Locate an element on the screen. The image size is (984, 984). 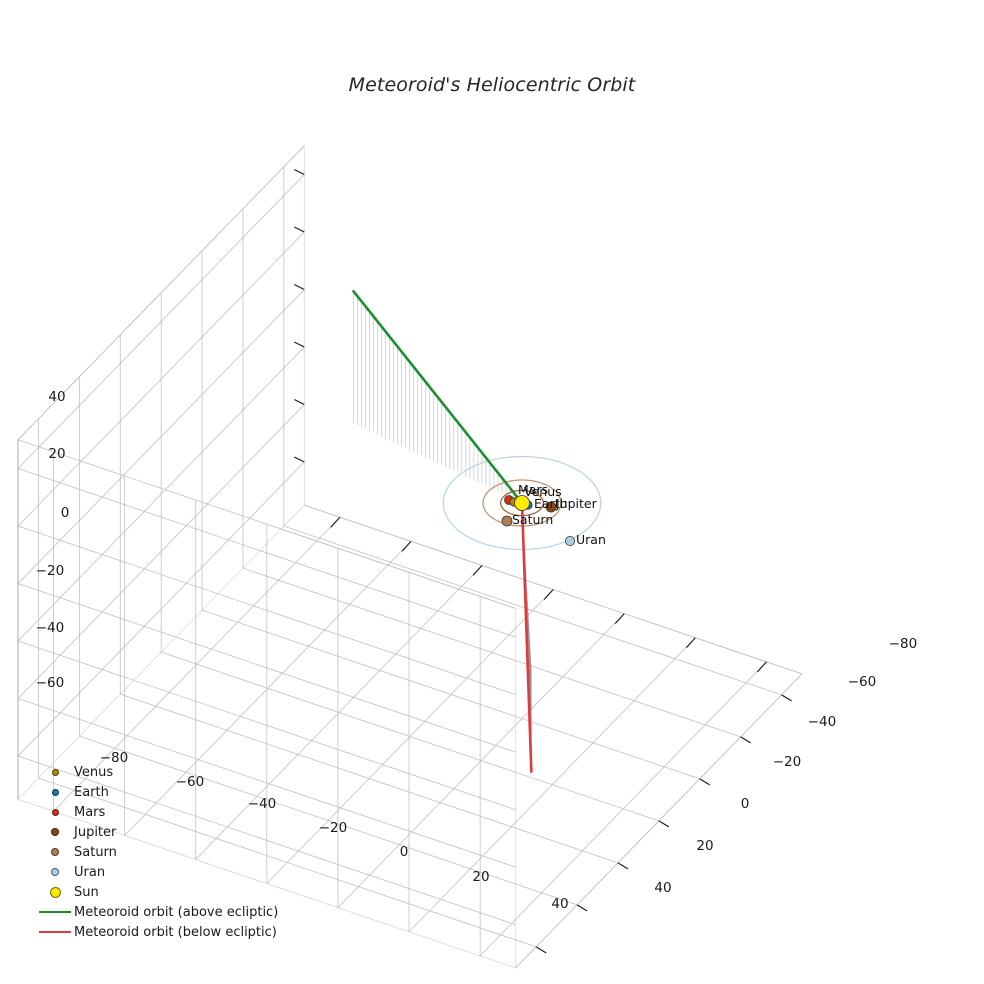
grid-wall-x-top is located at coordinates (161, 293).